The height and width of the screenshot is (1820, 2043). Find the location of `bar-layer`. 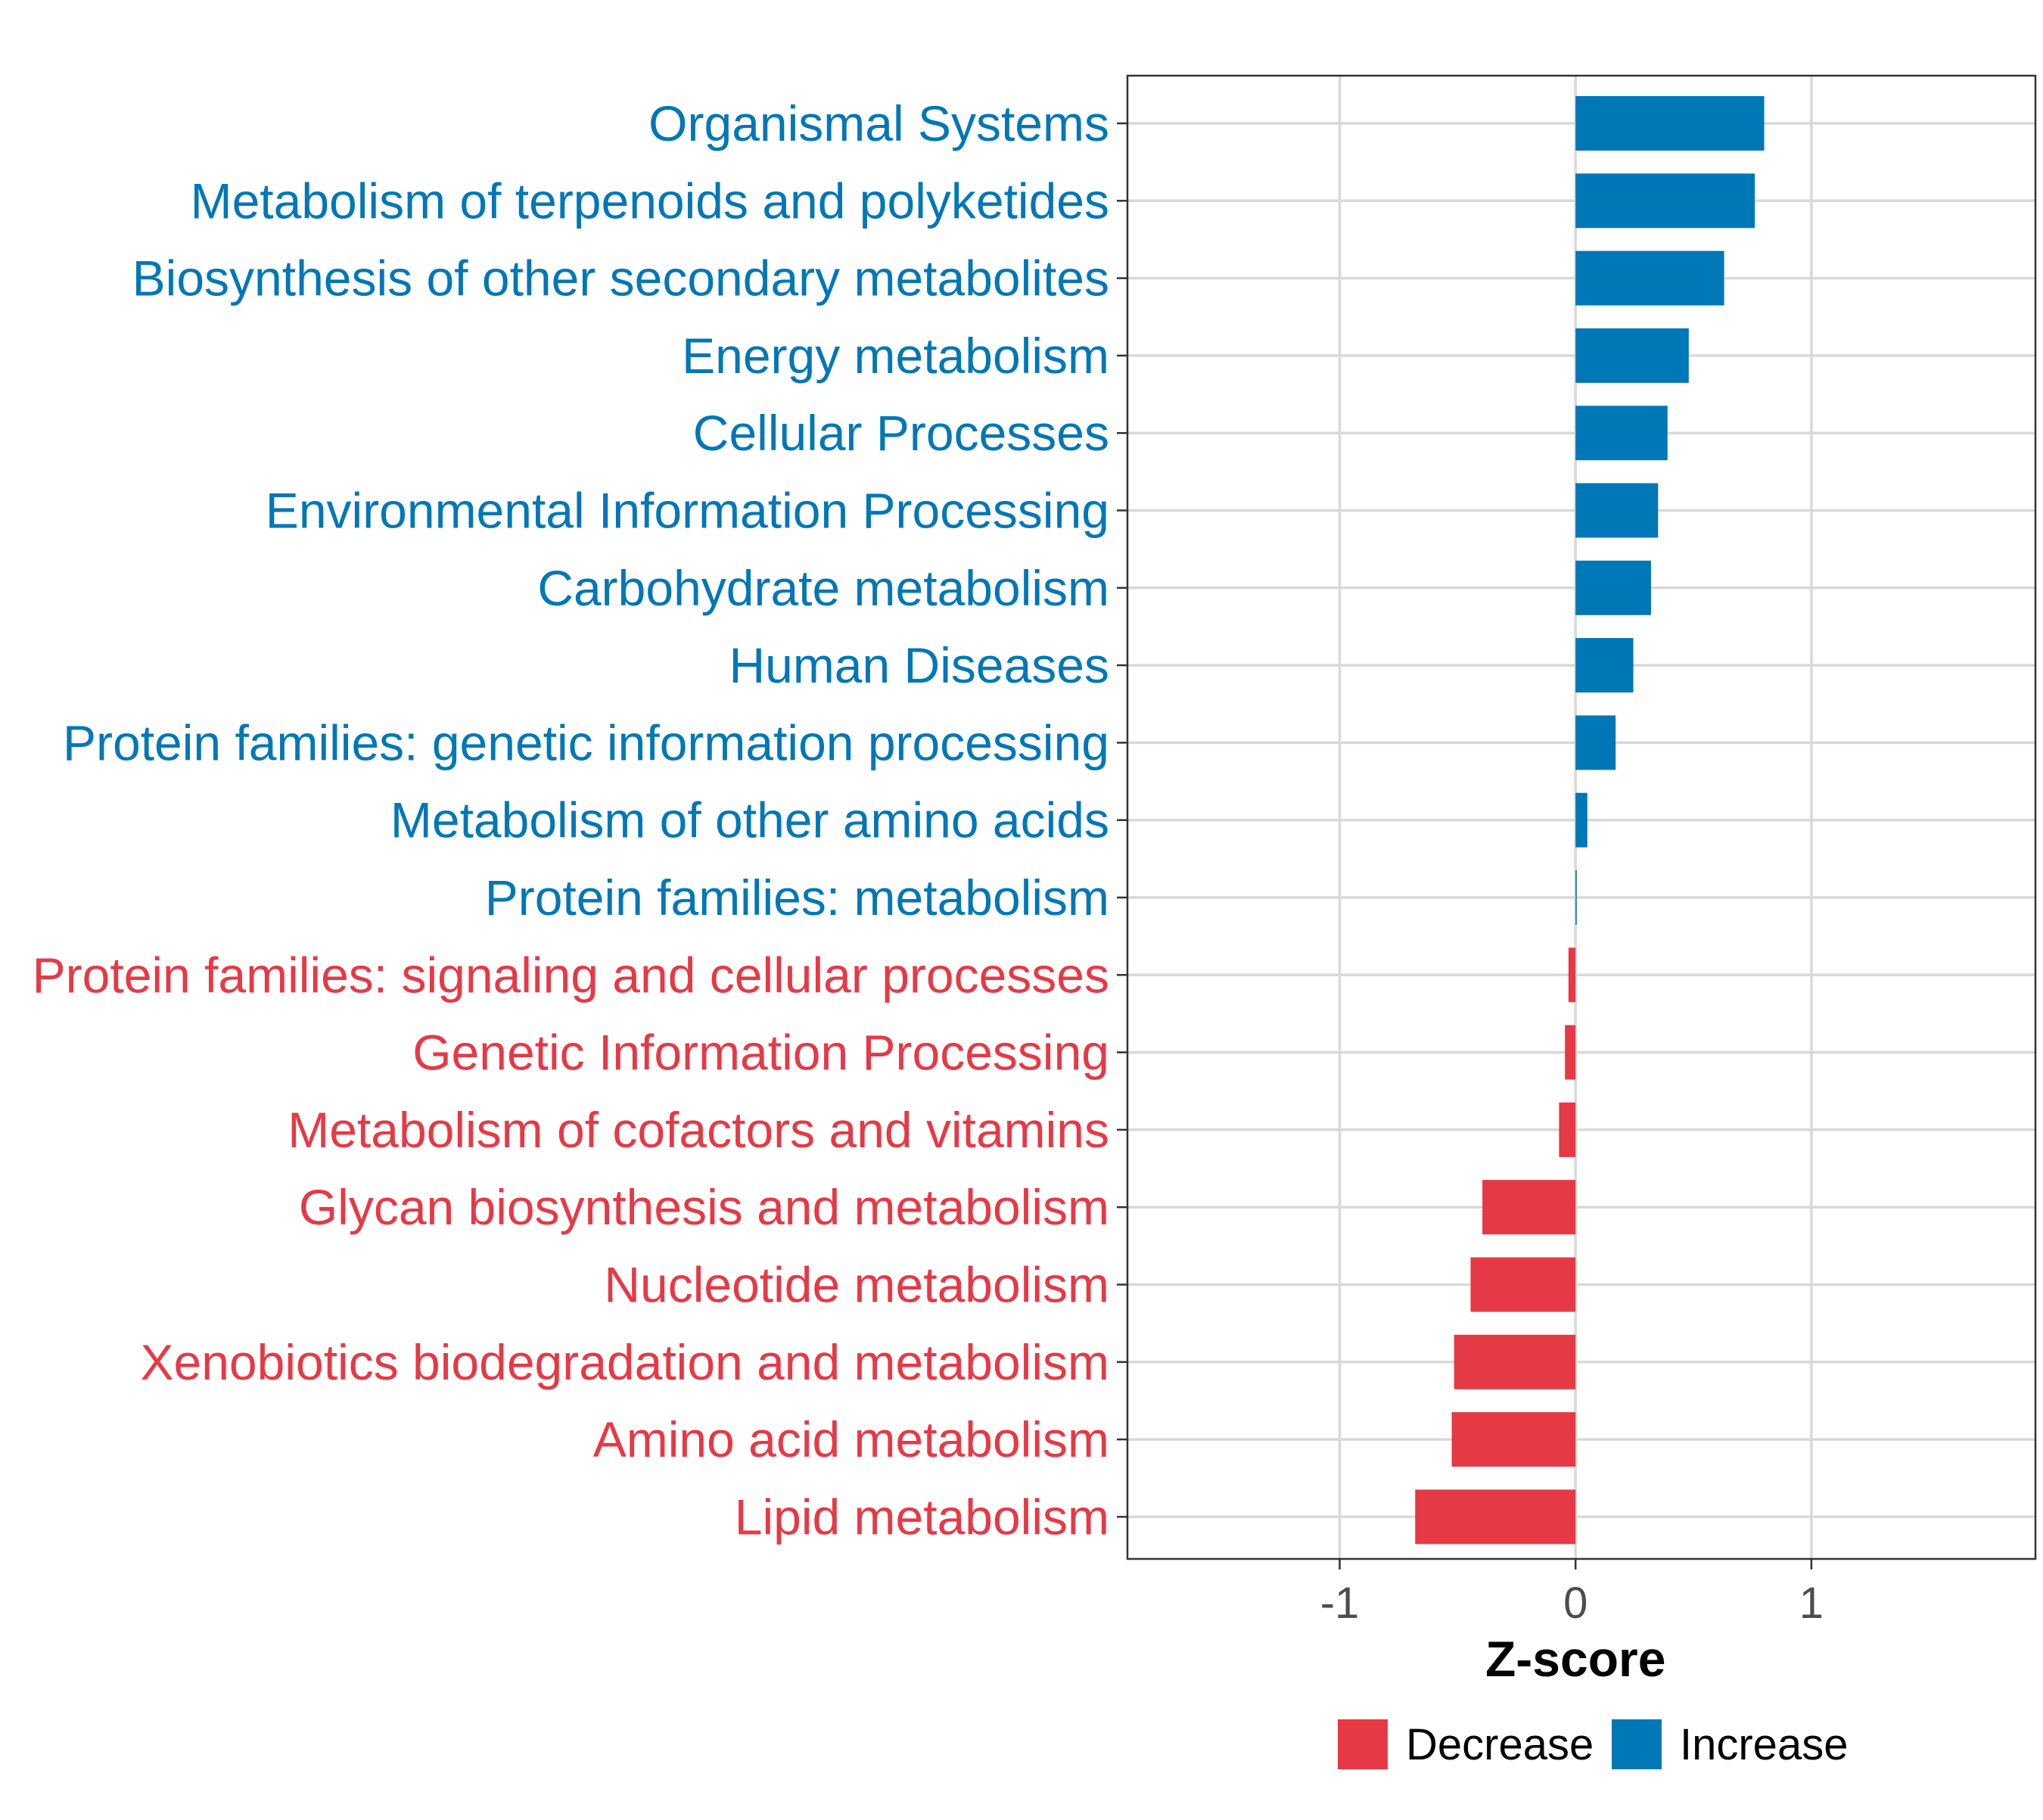

bar-layer is located at coordinates (1590, 821).